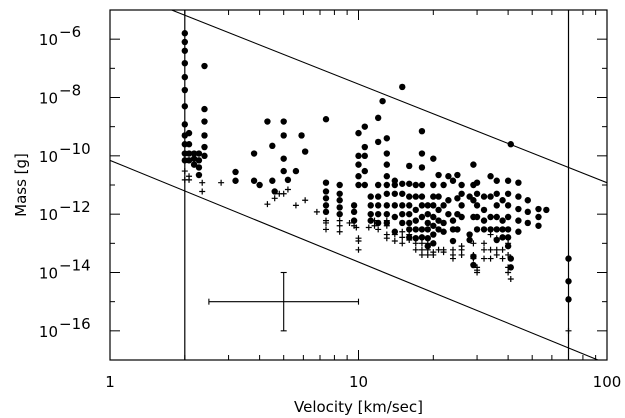 This screenshot has width=625, height=418. I want to click on x-tick-label: 1, so click(110, 382).